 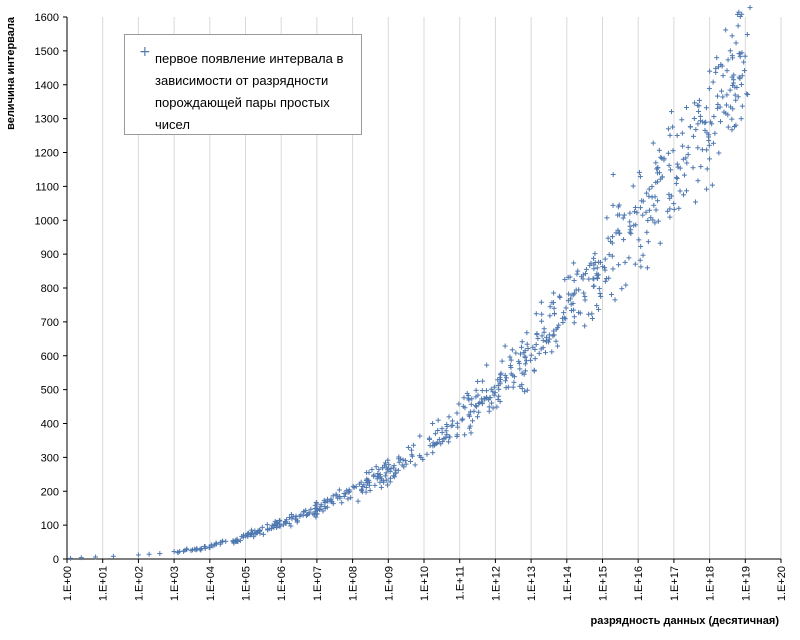 I want to click on x-tick-label: 1.E+02, so click(x=139, y=583).